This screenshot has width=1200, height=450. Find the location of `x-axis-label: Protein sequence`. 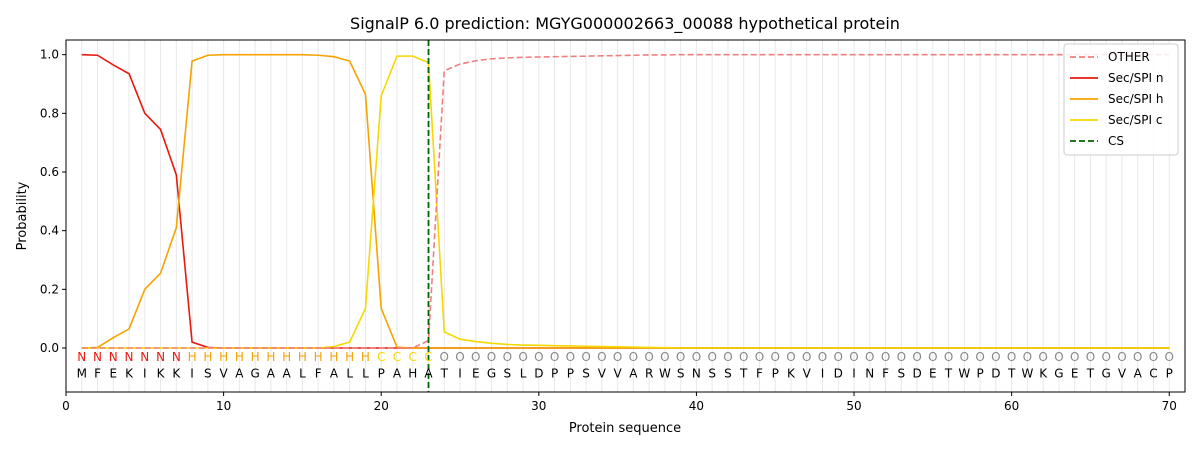

x-axis-label: Protein sequence is located at coordinates (625, 428).